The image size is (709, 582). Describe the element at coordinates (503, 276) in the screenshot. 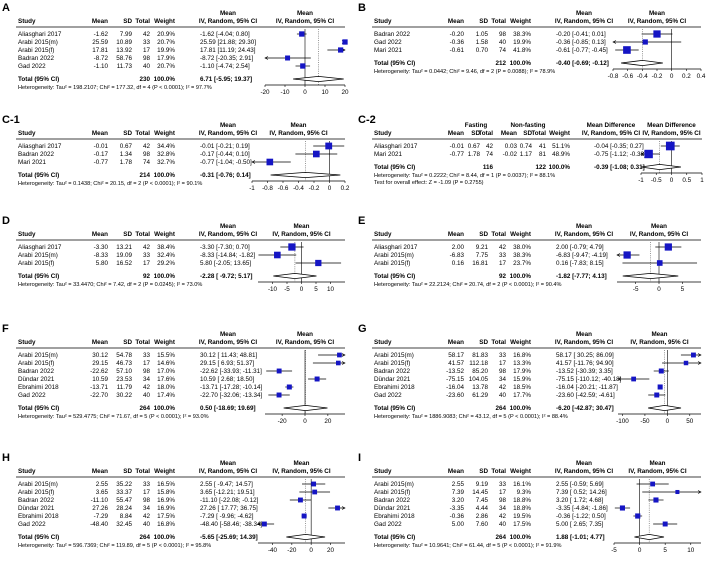

I see `total-n: 92` at that location.